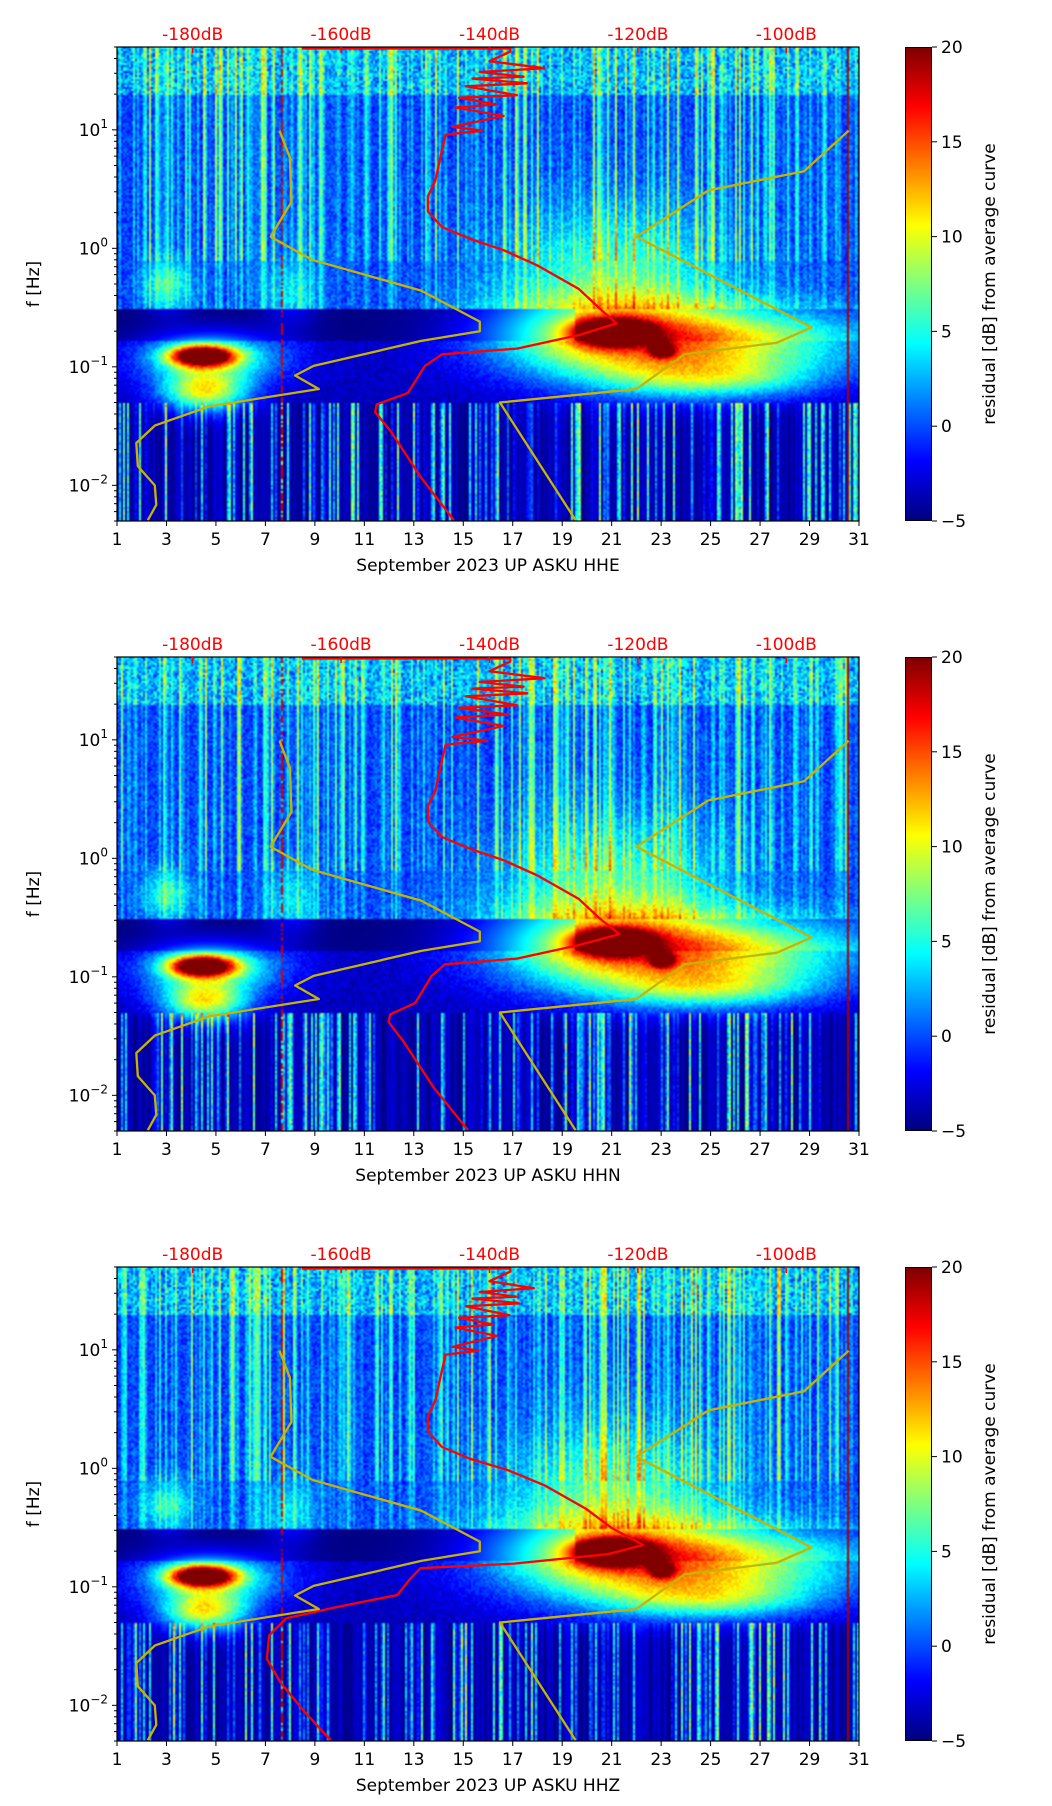 This screenshot has width=1052, height=1806. What do you see at coordinates (99, 1089) in the screenshot?
I see `y-tick-exponent: −2` at bounding box center [99, 1089].